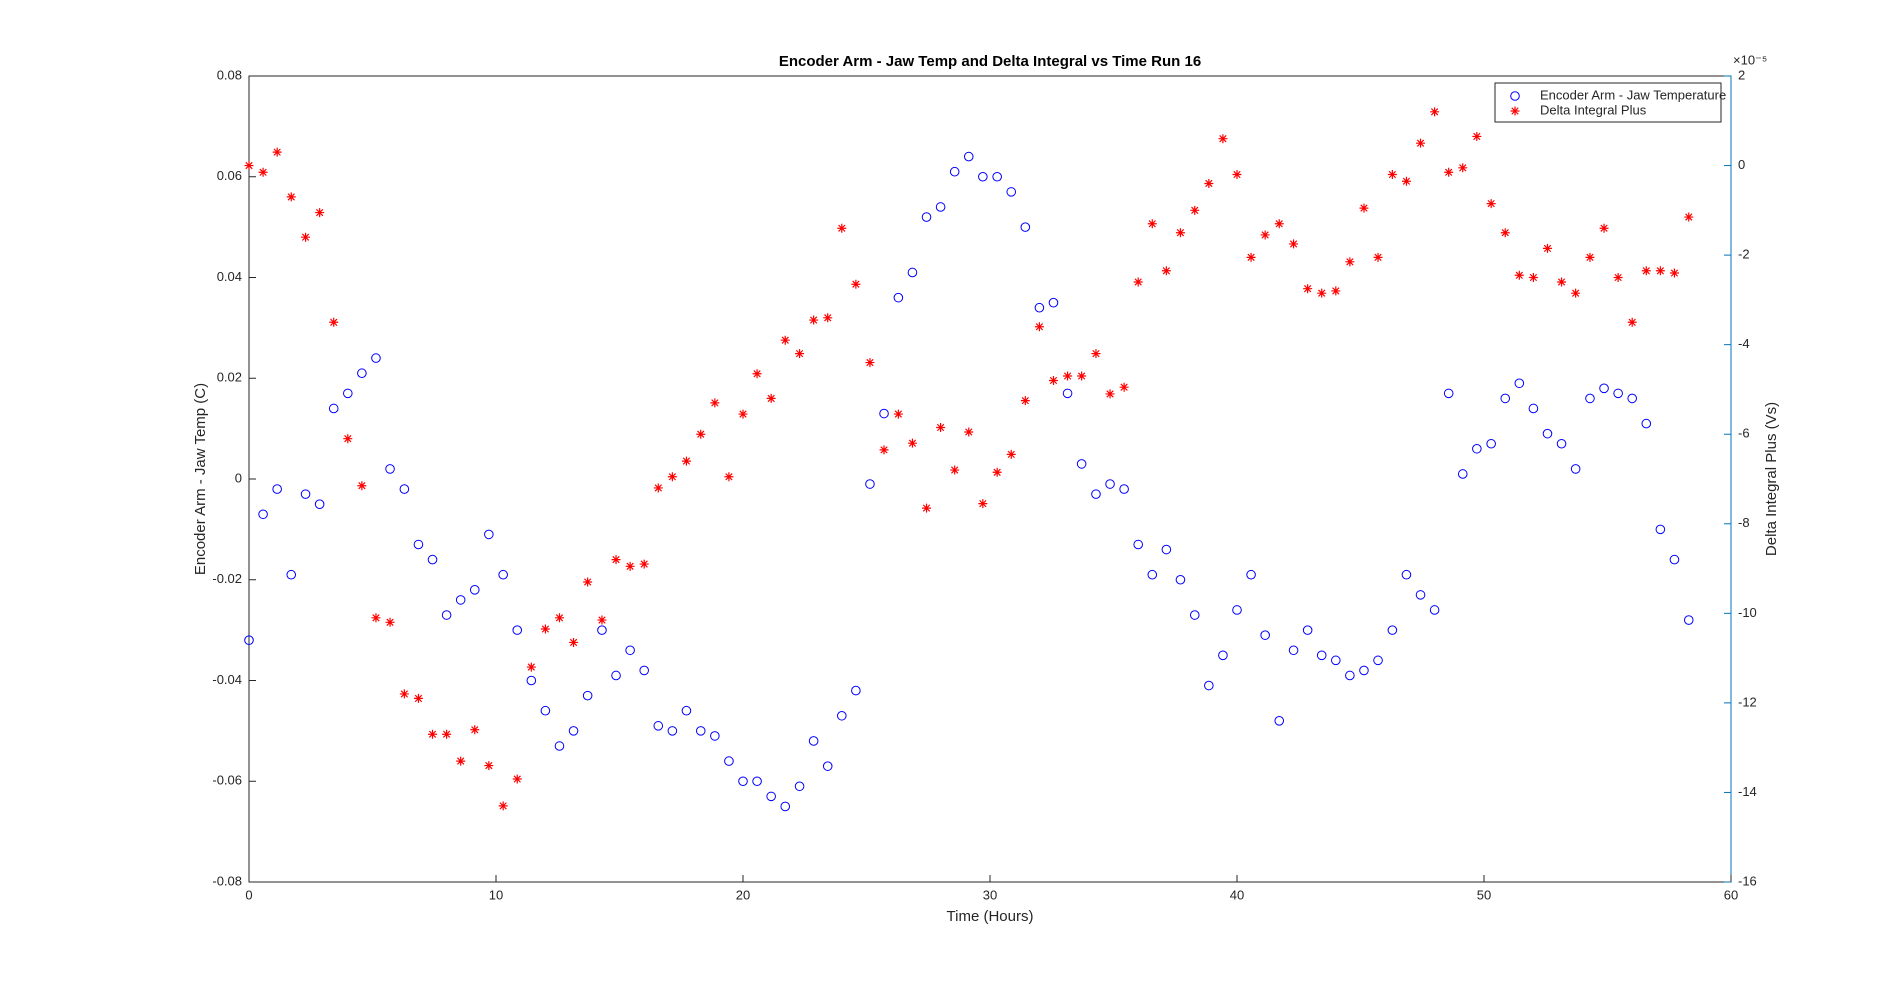 The height and width of the screenshot is (987, 1904). I want to click on y-tick-label: 0, so click(238, 477).